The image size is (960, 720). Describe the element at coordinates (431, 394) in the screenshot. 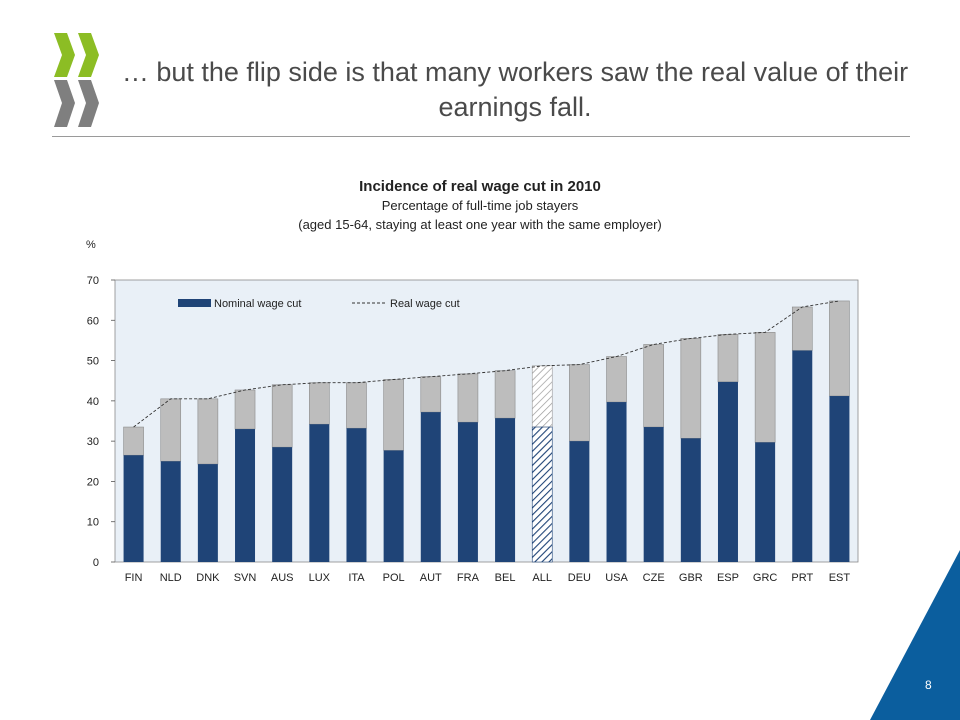

I see `bar-real-aut` at that location.